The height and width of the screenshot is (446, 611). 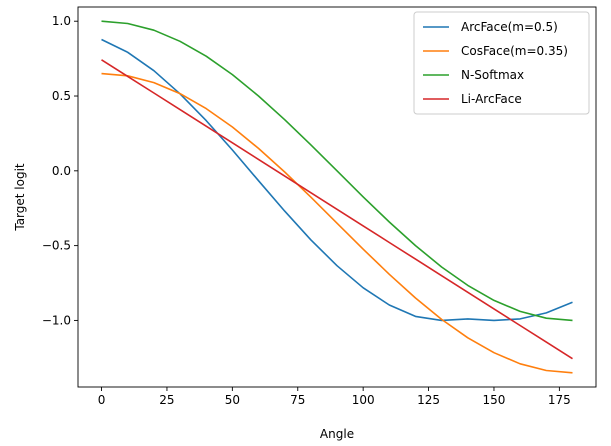 What do you see at coordinates (363, 400) in the screenshot?
I see `x-tick-label: 100` at bounding box center [363, 400].